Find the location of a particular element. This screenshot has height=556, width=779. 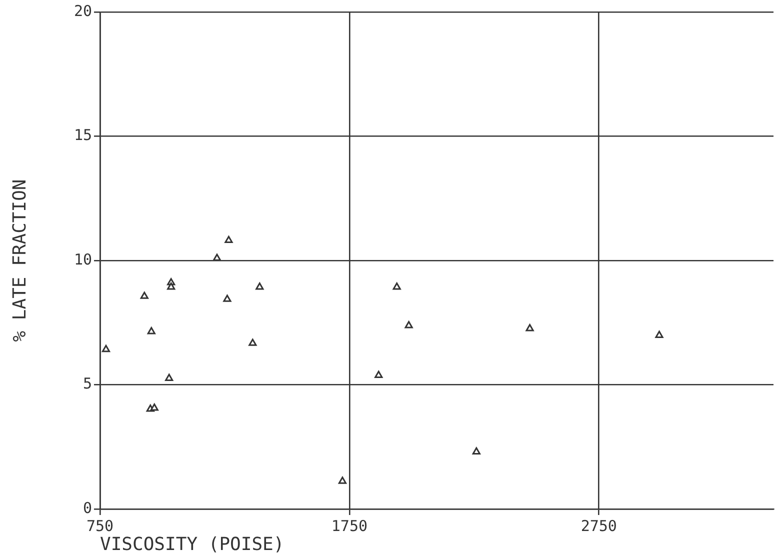

y-axis-title: % LATE FRACTION is located at coordinates (19, 260).